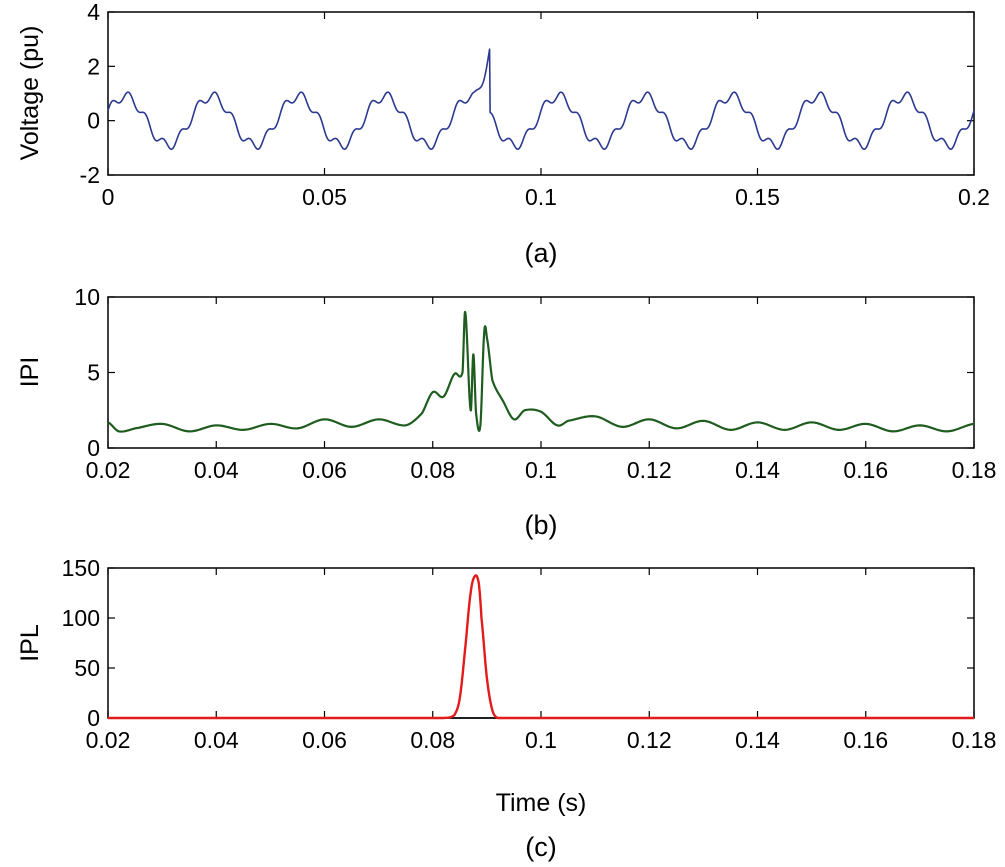  What do you see at coordinates (87, 297) in the screenshot?
I see `y-tick-label: 10` at bounding box center [87, 297].